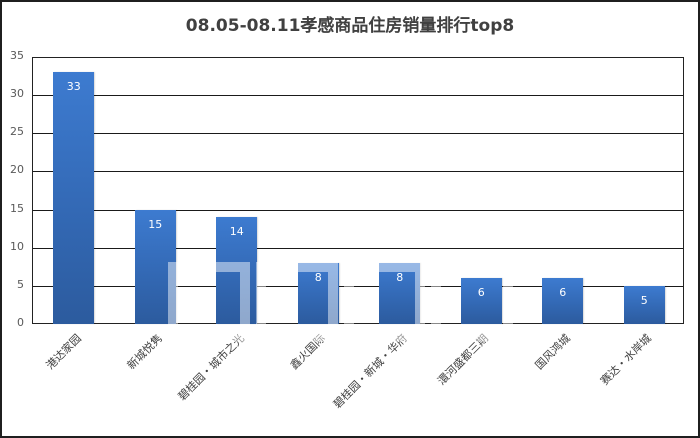 Image resolution: width=700 pixels, height=438 pixels. What do you see at coordinates (74, 198) in the screenshot?
I see `bar: 33` at bounding box center [74, 198].